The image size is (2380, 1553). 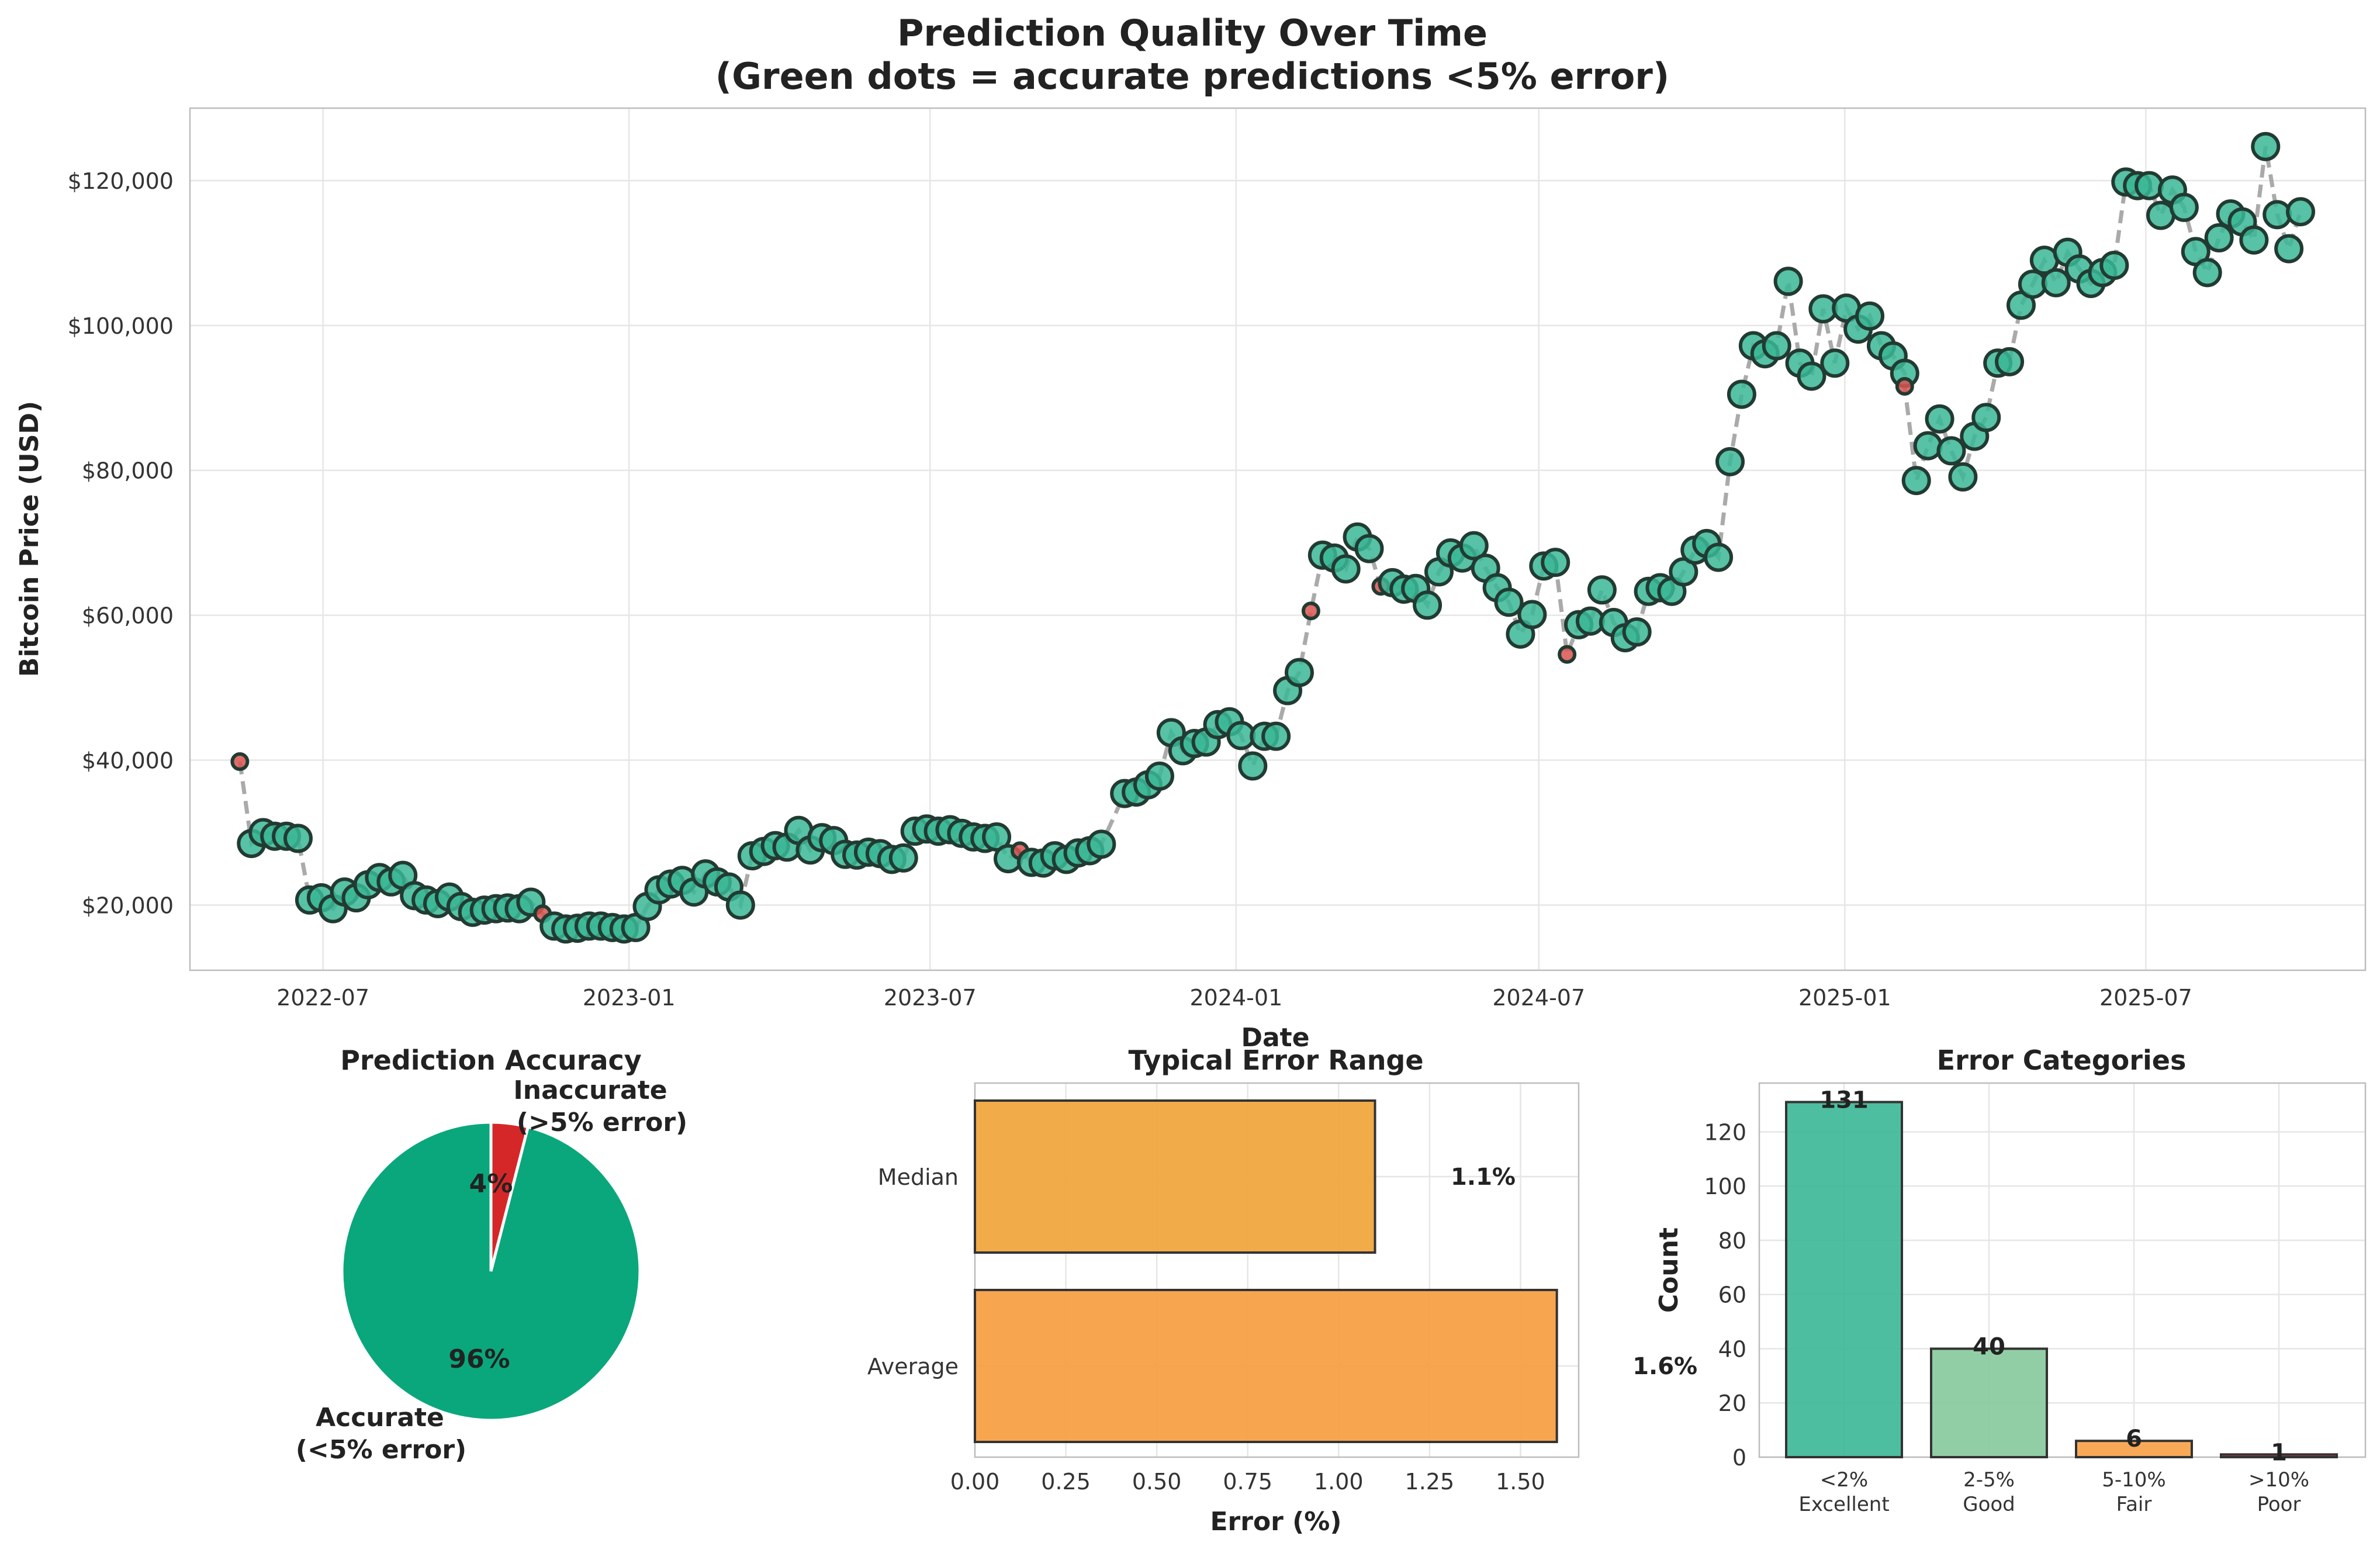 What do you see at coordinates (1725, 1132) in the screenshot?
I see `vbar-y-tick-label: 120` at bounding box center [1725, 1132].